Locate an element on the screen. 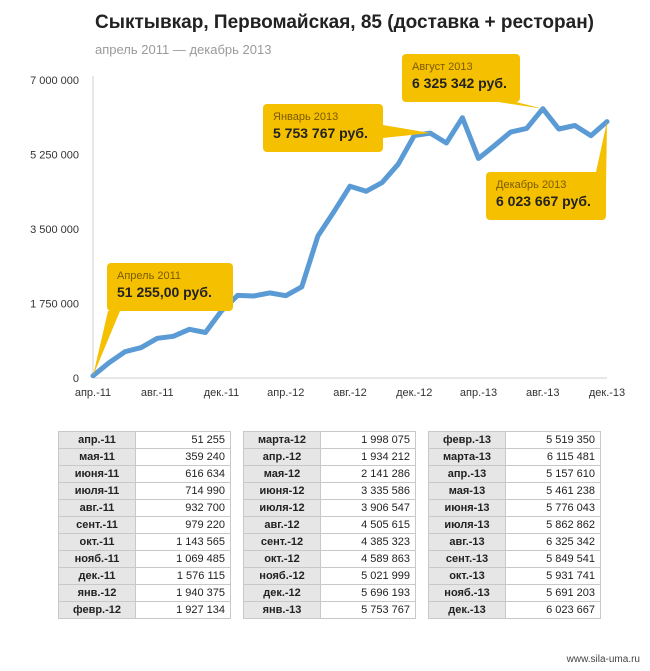  table-value-cell: 5 021 999 is located at coordinates (368, 576).